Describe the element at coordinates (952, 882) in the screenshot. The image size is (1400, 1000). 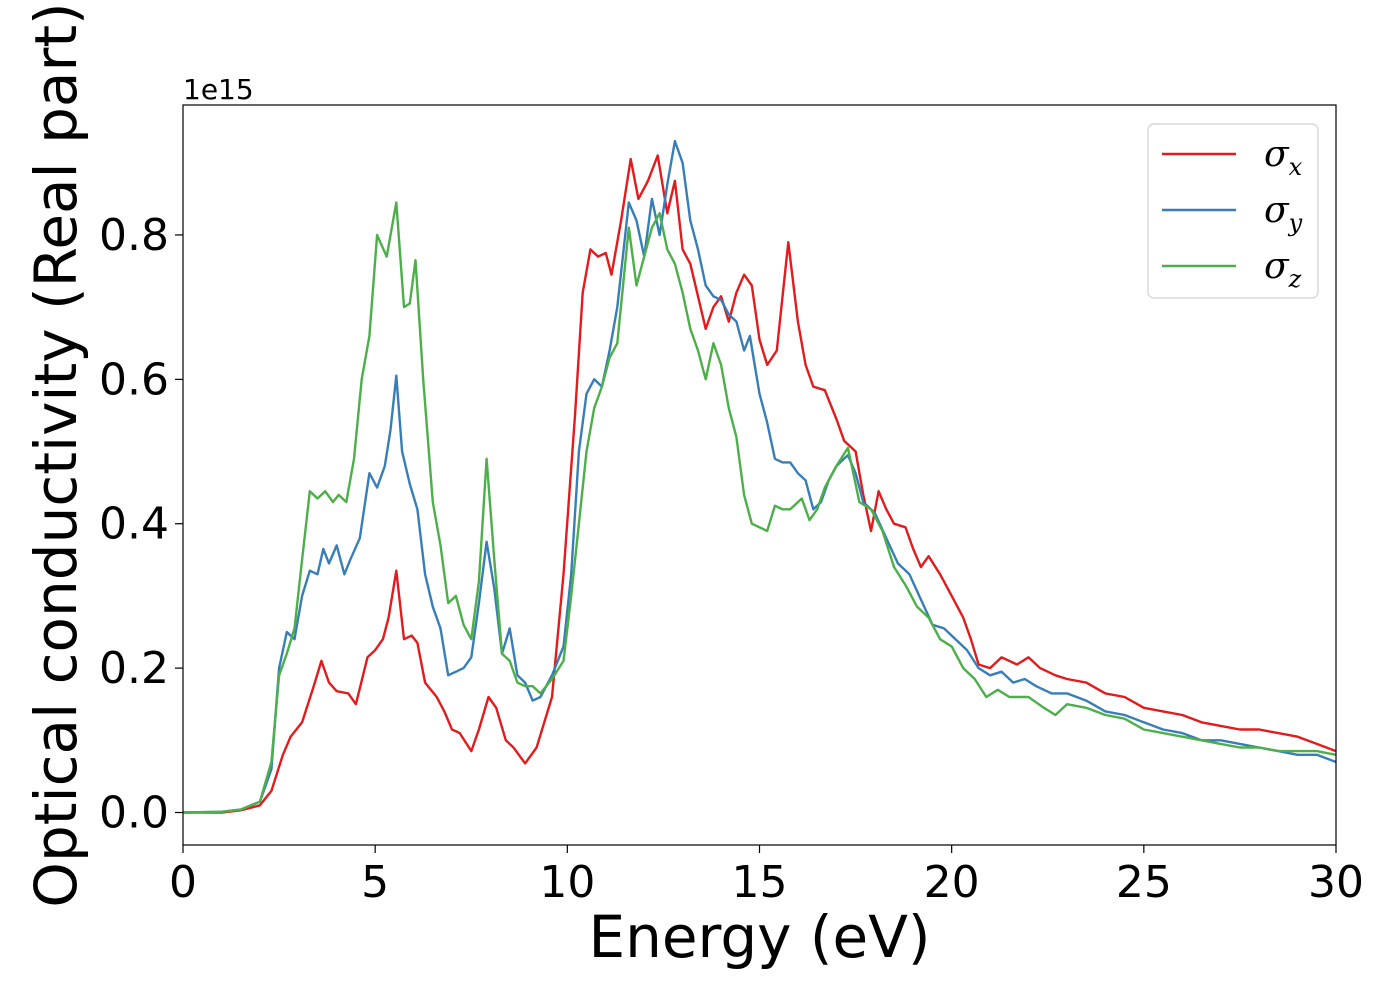
I see `x-tick-label: 20` at that location.